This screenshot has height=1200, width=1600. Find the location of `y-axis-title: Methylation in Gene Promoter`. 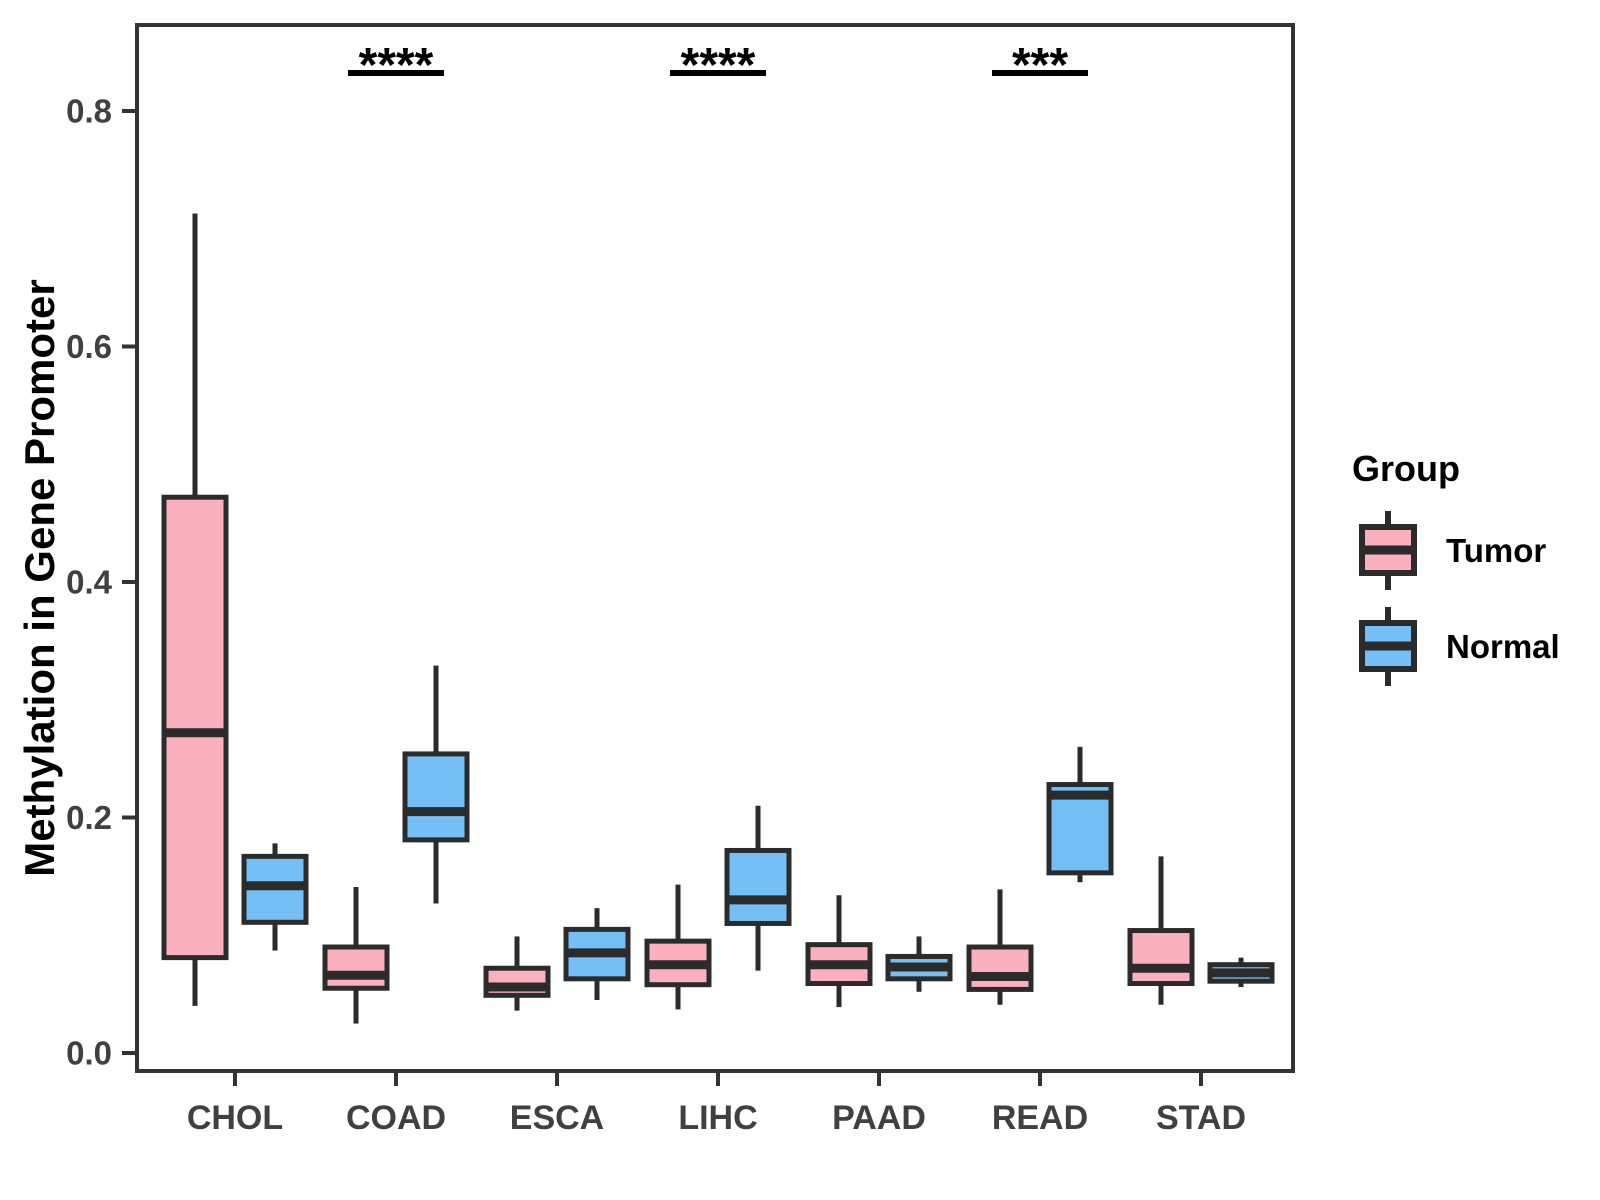

y-axis-title: Methylation in Gene Promoter is located at coordinates (39, 578).